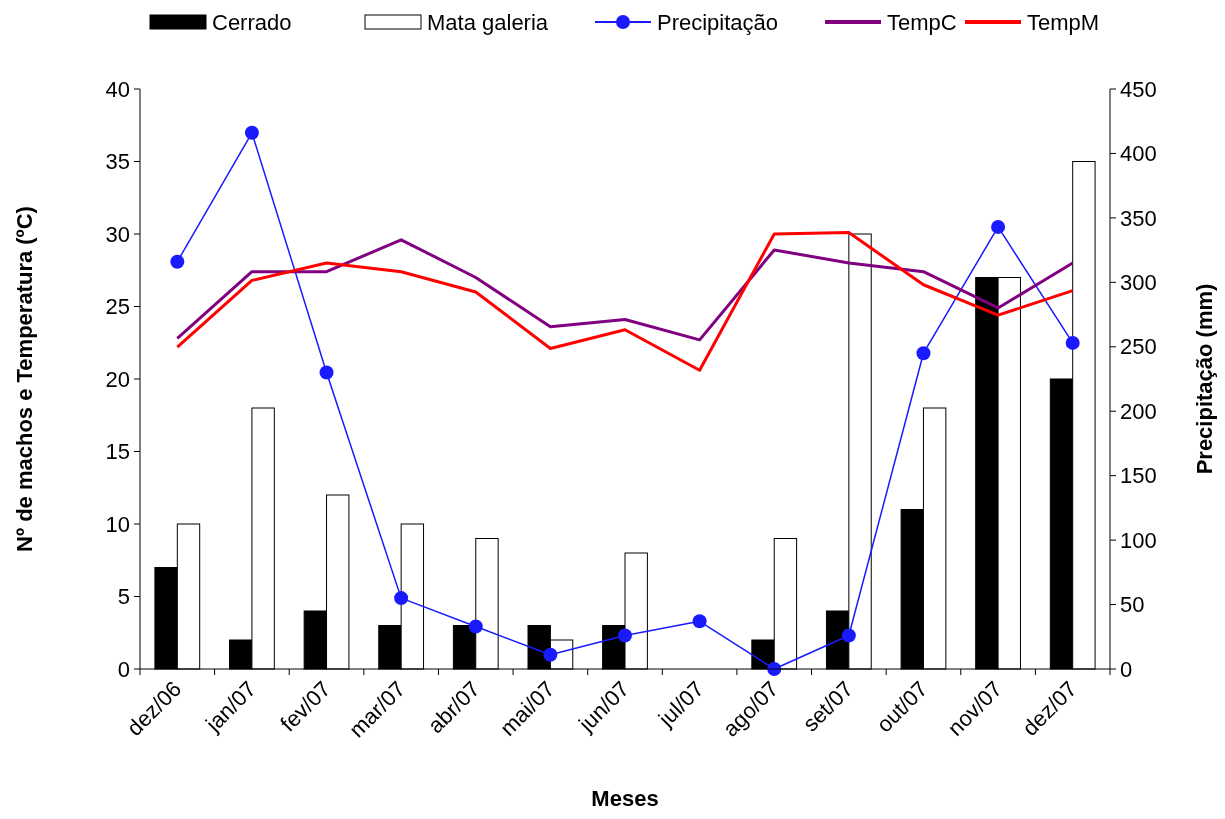 Image resolution: width=1225 pixels, height=819 pixels. I want to click on y-tick-label: 10, so click(117, 524).